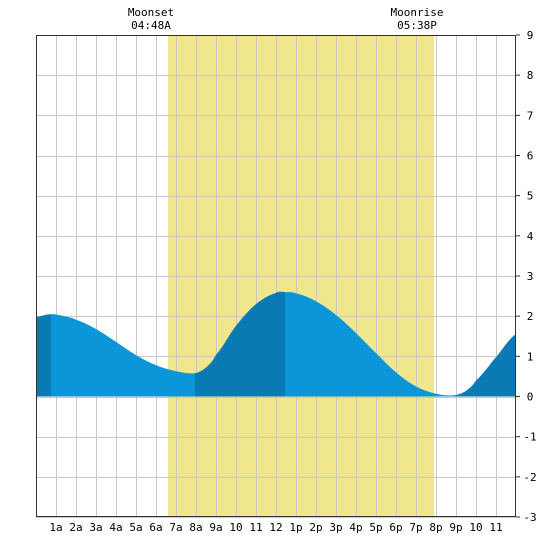  Describe the element at coordinates (335, 527) in the screenshot. I see `x-tick-label: 3p` at that location.